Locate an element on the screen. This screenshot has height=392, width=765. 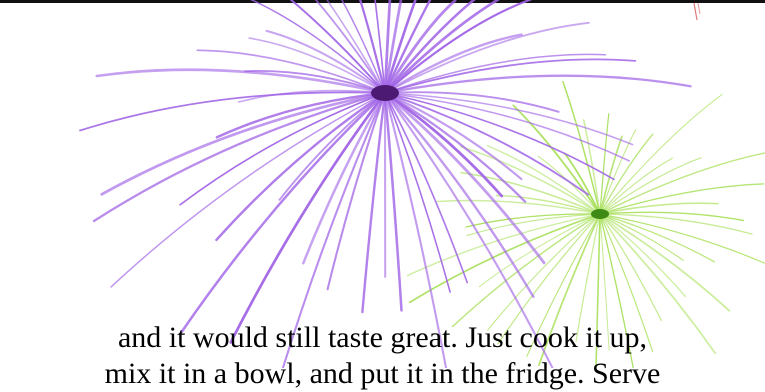
red-sparks is located at coordinates (697, 11).